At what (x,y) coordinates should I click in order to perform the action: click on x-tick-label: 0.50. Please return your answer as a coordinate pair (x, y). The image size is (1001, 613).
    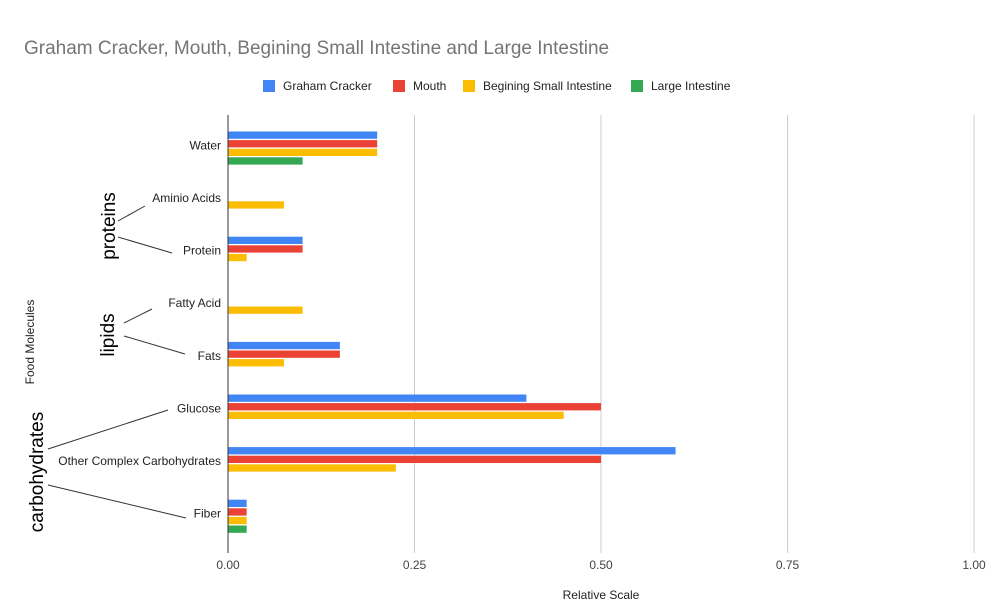
    Looking at the image, I should click on (601, 565).